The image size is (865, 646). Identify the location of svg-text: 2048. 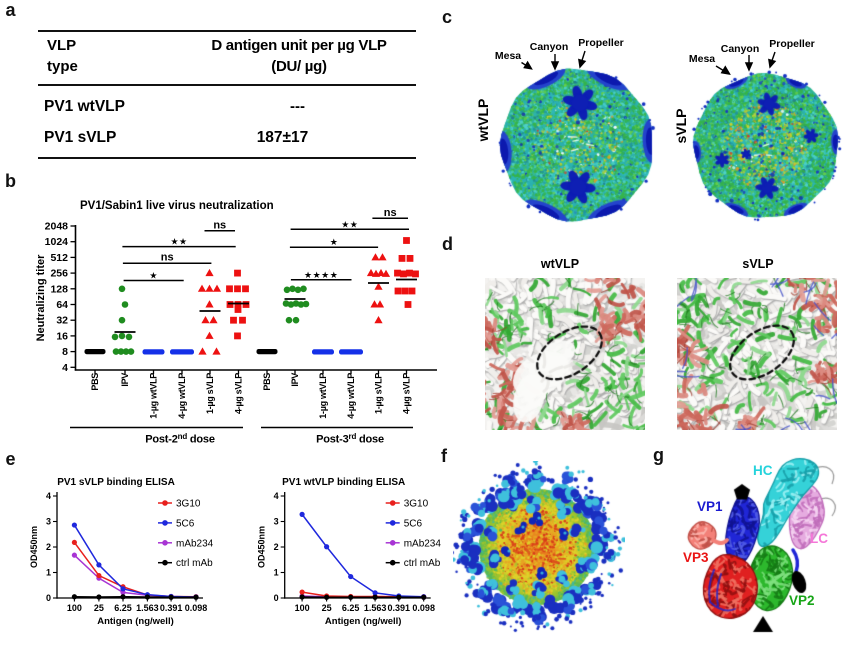
(57, 227).